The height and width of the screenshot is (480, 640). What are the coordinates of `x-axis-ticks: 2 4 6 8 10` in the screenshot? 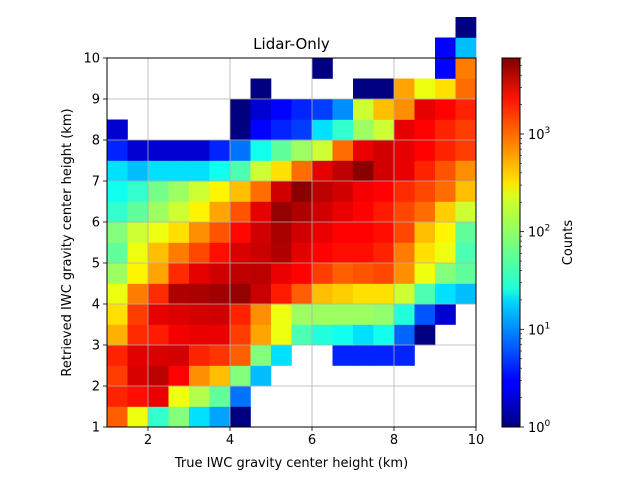 It's located at (314, 437).